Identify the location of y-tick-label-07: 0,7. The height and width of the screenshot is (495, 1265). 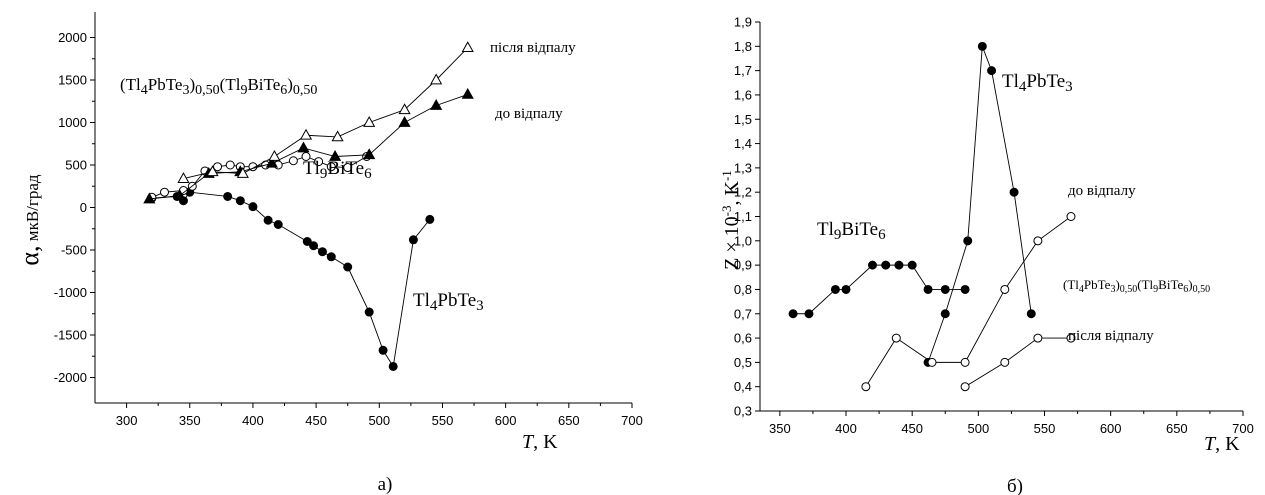
(743, 313).